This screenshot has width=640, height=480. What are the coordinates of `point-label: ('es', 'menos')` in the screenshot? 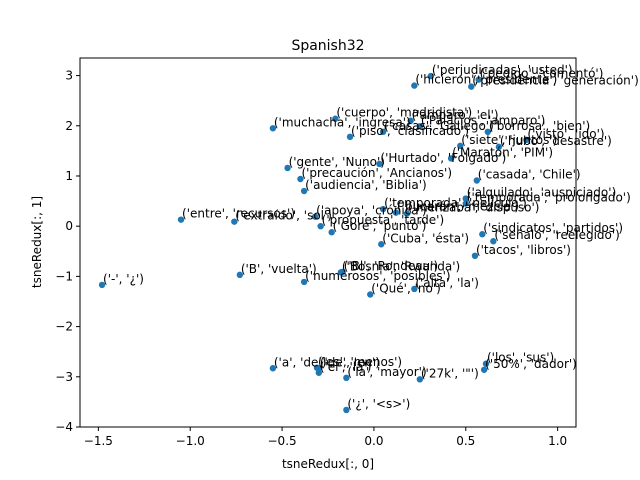 It's located at (360, 362).